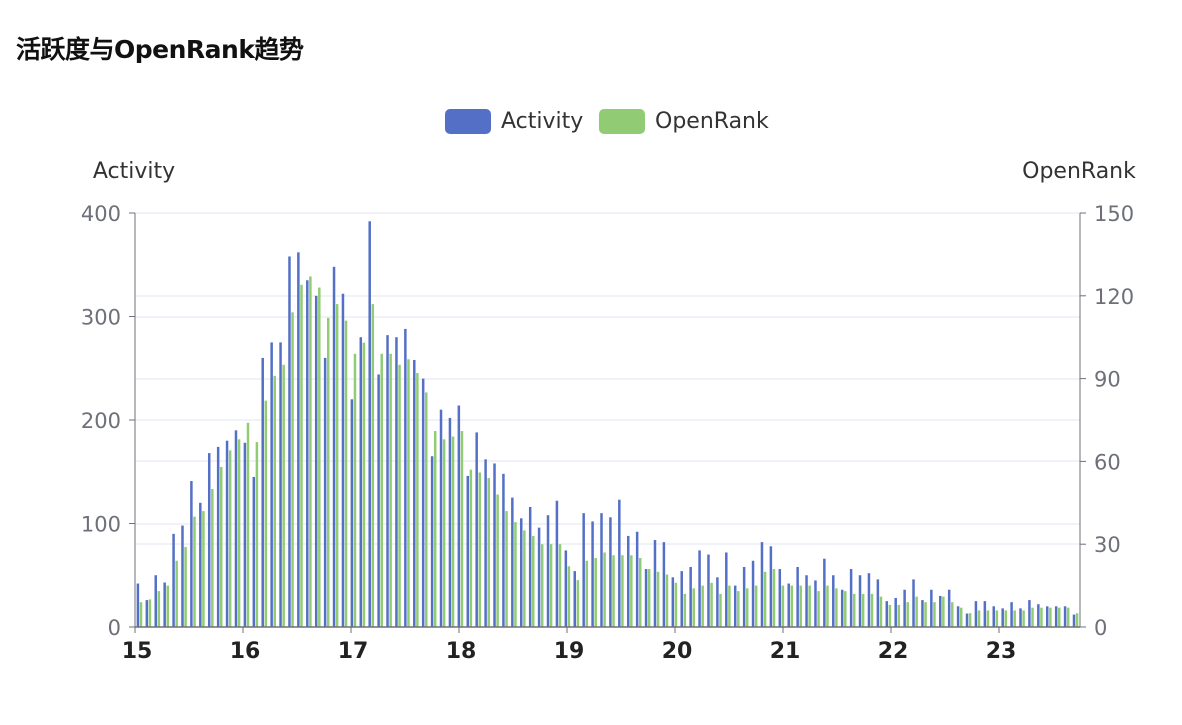 The image size is (1182, 725). I want to click on right-axis-tick-label: 60, so click(1107, 462).